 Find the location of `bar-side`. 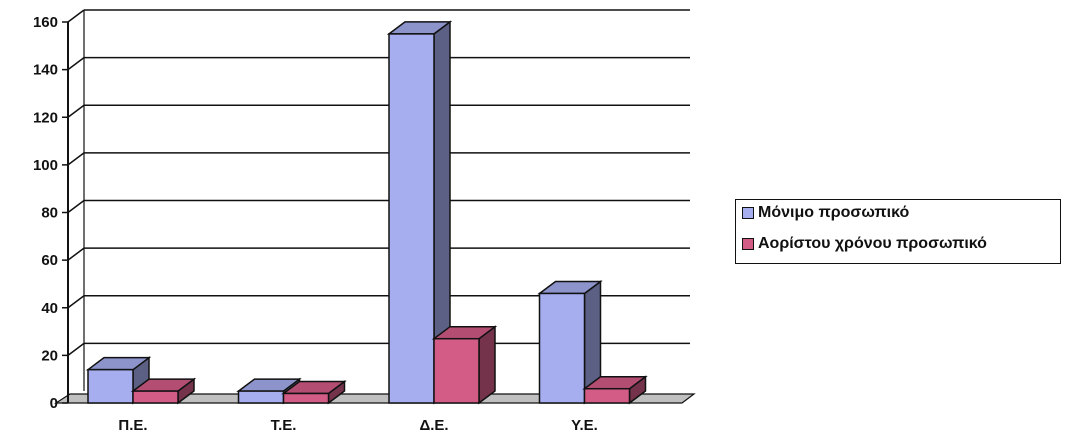

bar-side is located at coordinates (487, 365).